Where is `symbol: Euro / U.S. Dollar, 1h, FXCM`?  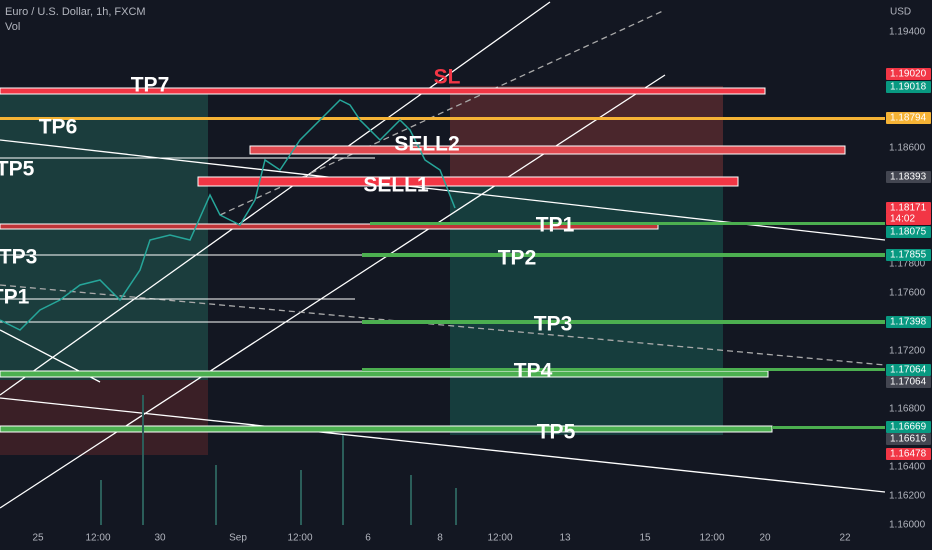 symbol: Euro / U.S. Dollar, 1h, FXCM is located at coordinates (75, 12).